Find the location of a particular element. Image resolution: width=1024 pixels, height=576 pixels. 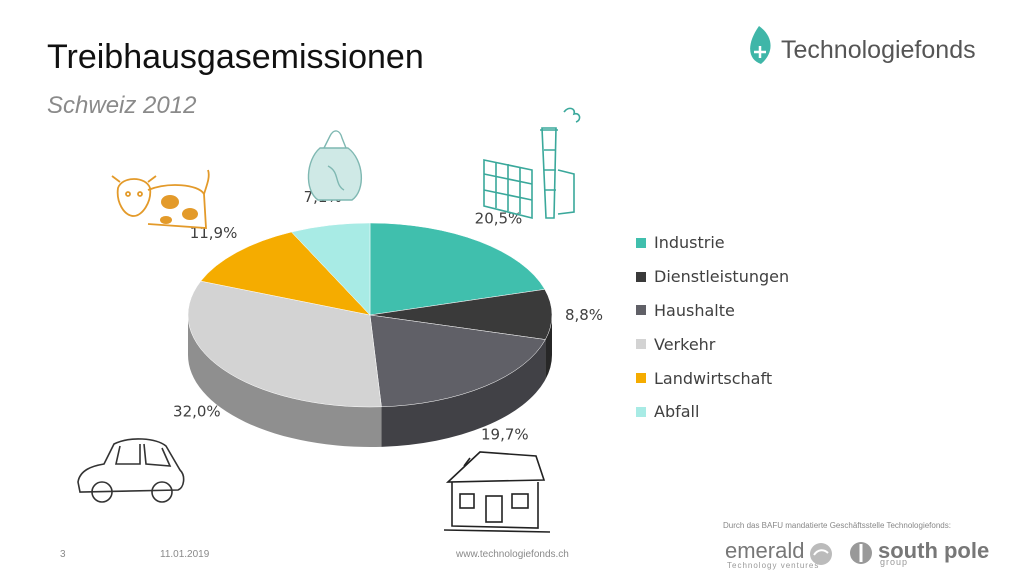

leaf-plus-icon is located at coordinates (760, 45).